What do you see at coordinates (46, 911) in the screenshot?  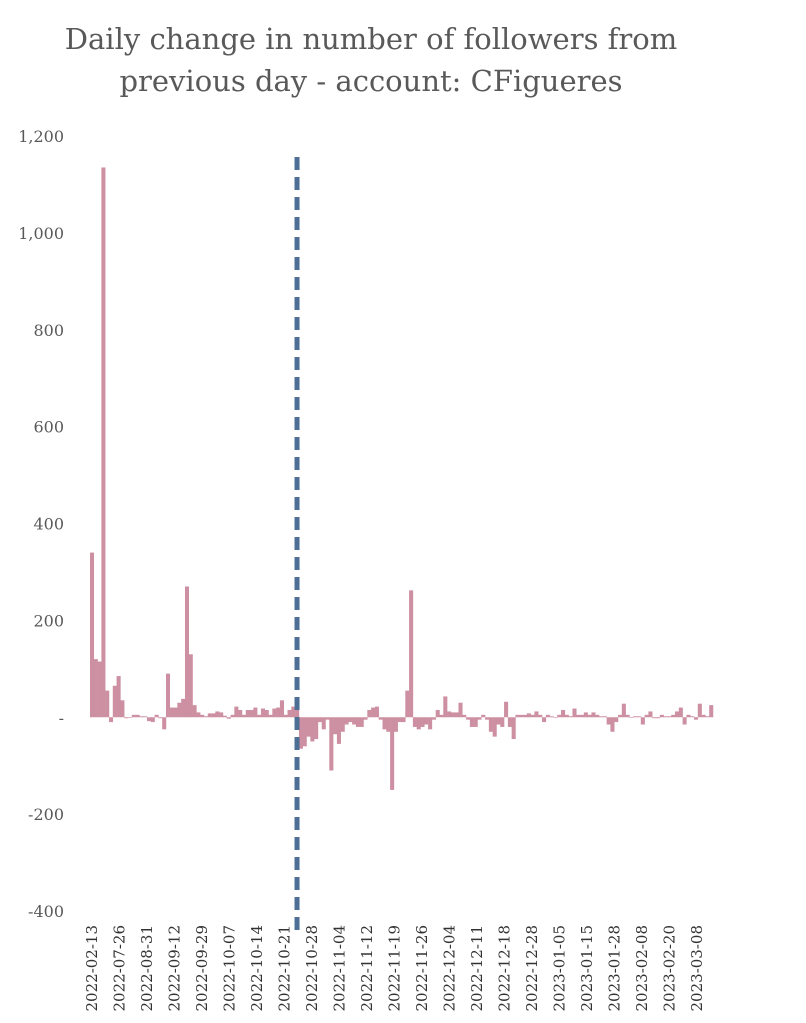 I see `y-tick-label: -400` at bounding box center [46, 911].